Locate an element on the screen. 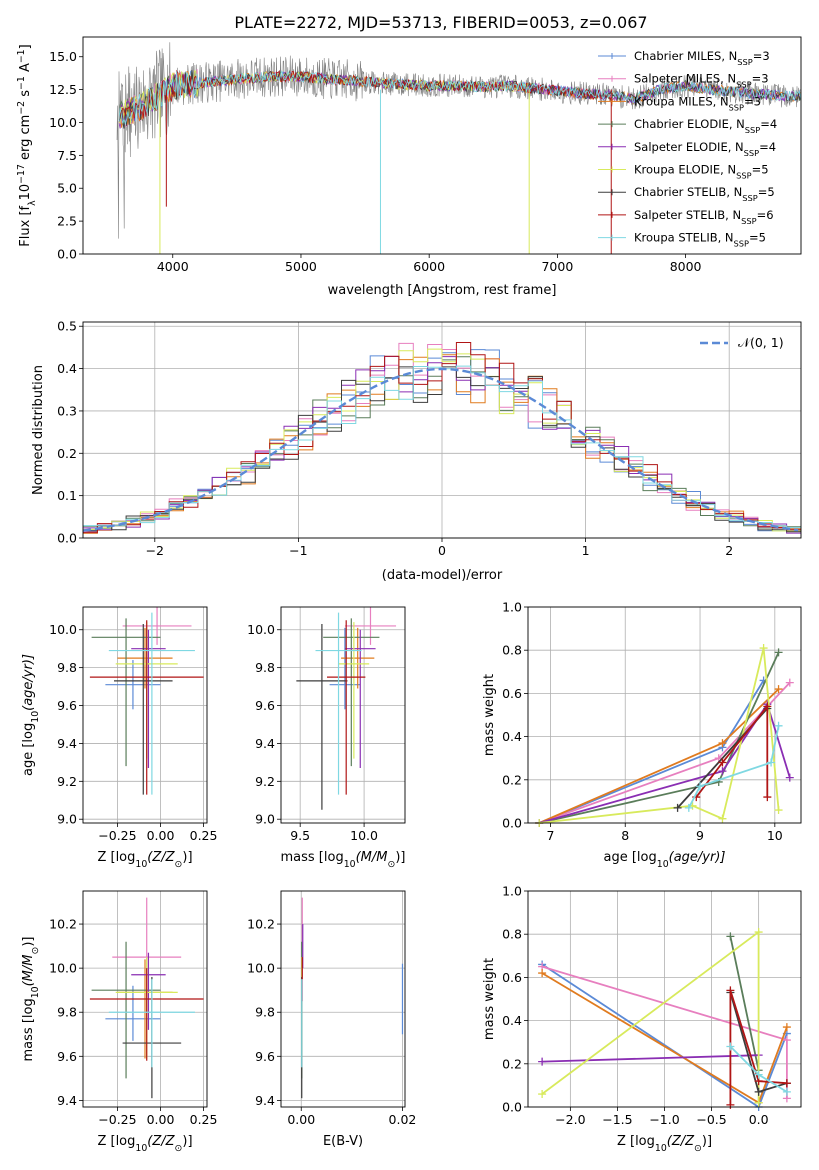 The height and width of the screenshot is (1170, 819). series is located at coordinates (664, 735).